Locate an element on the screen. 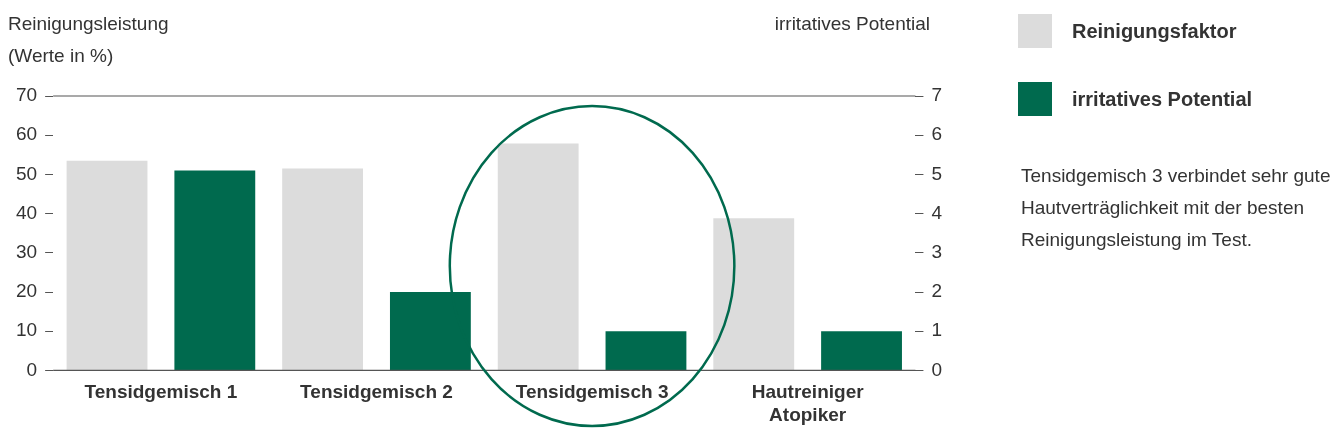 Image resolution: width=1337 pixels, height=430 pixels. legend-label: irritatives Potential is located at coordinates (1162, 99).